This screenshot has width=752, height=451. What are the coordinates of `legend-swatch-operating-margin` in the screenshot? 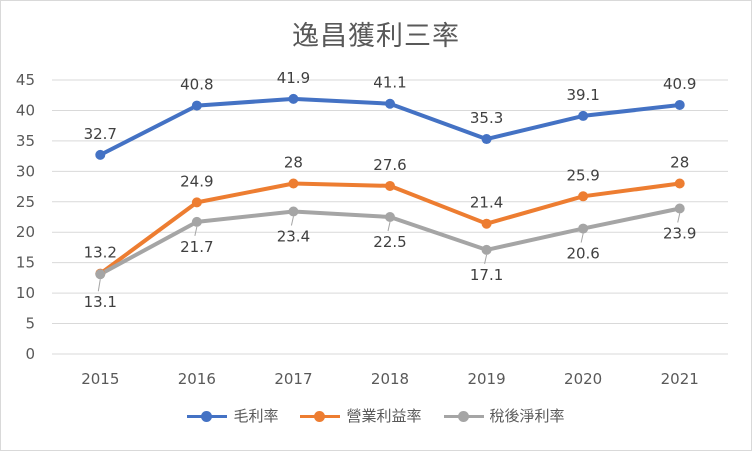 It's located at (320, 416).